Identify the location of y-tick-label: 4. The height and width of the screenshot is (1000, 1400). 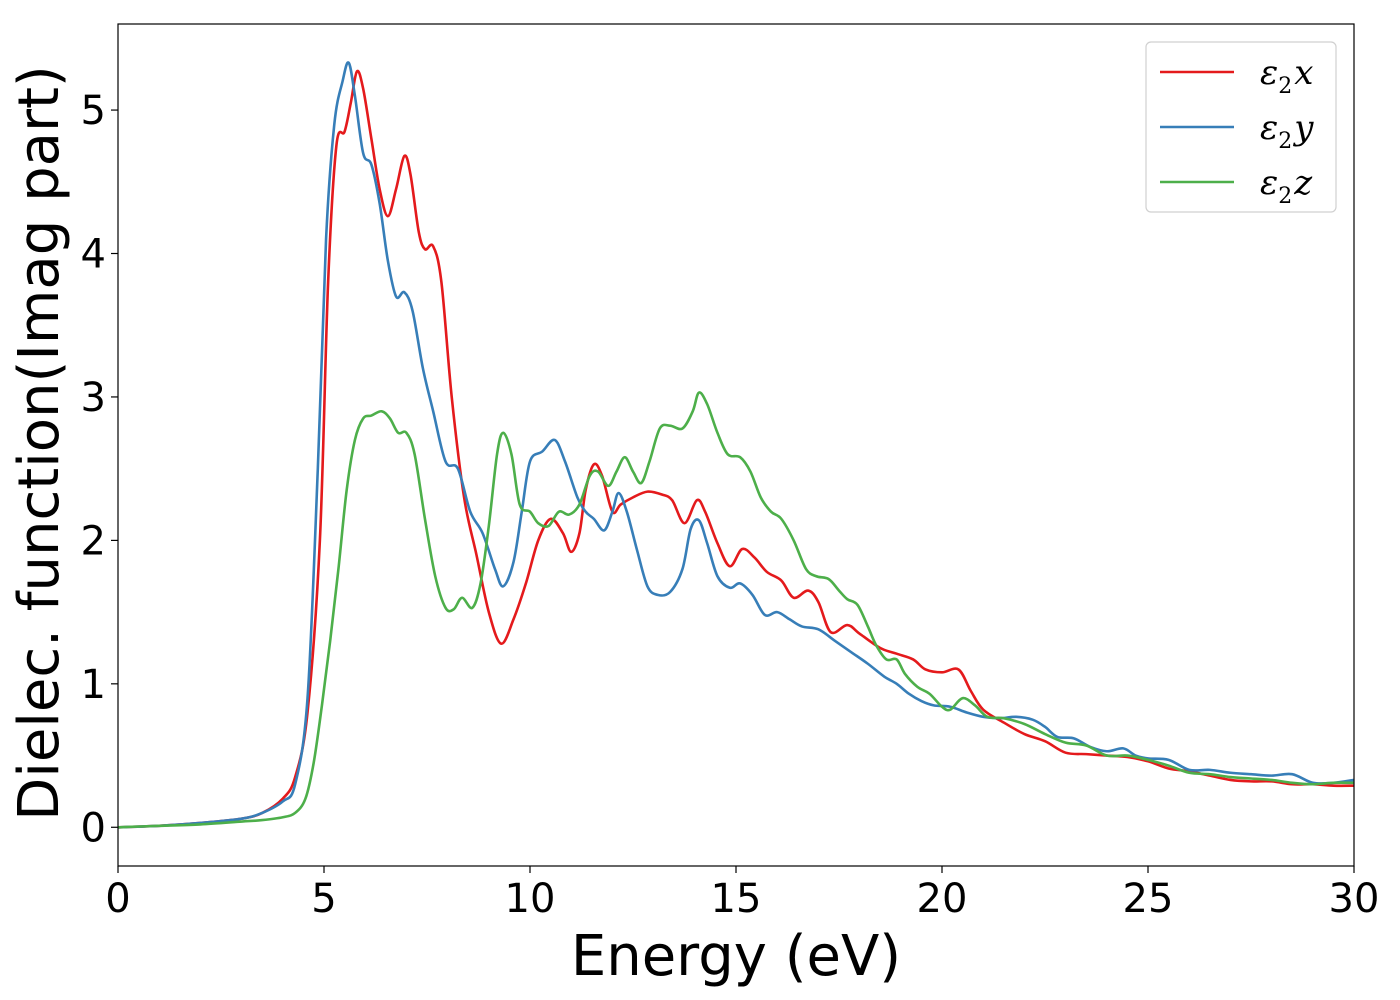
(93, 255).